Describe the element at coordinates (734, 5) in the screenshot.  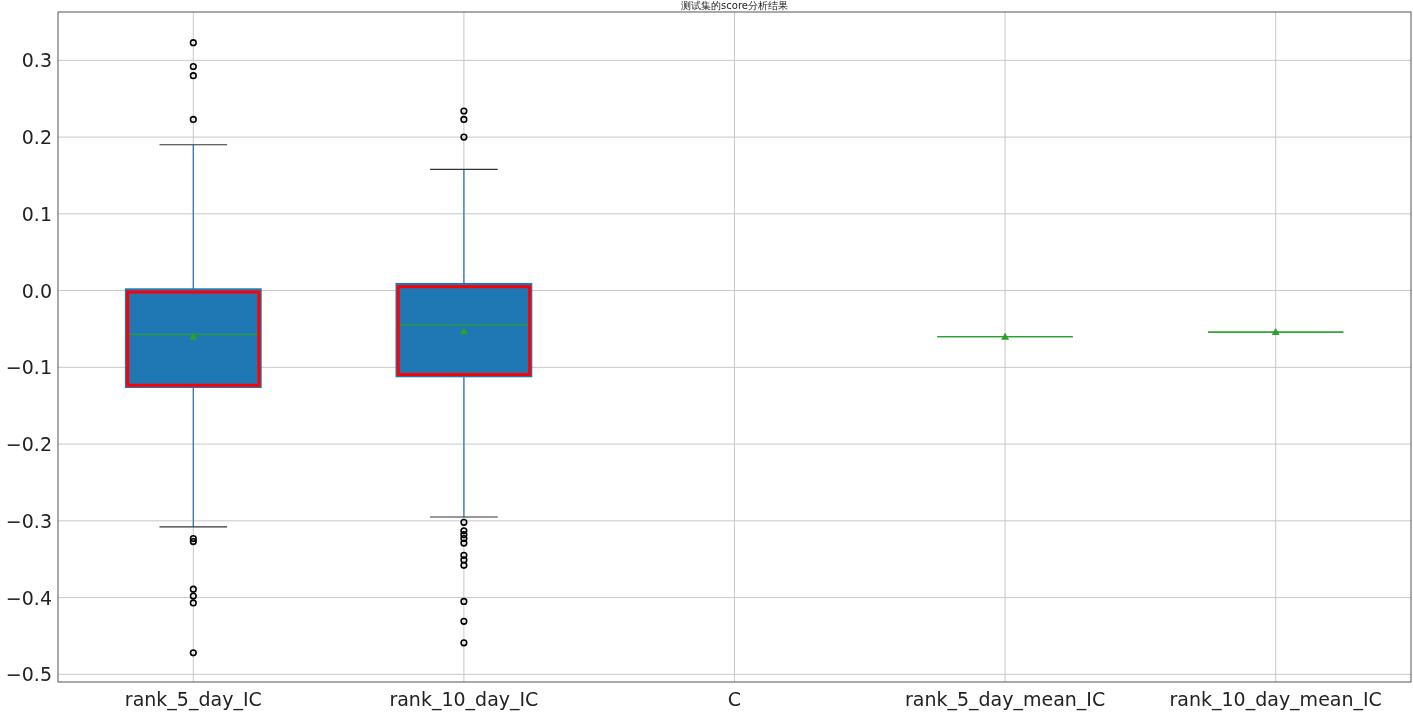
I see `chart-title: 测试集的score分析结果` at that location.